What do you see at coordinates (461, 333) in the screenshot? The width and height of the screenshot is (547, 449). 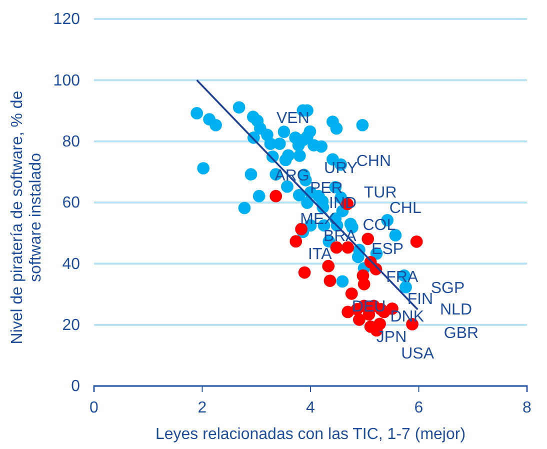 I see `annotation: GBR` at bounding box center [461, 333].